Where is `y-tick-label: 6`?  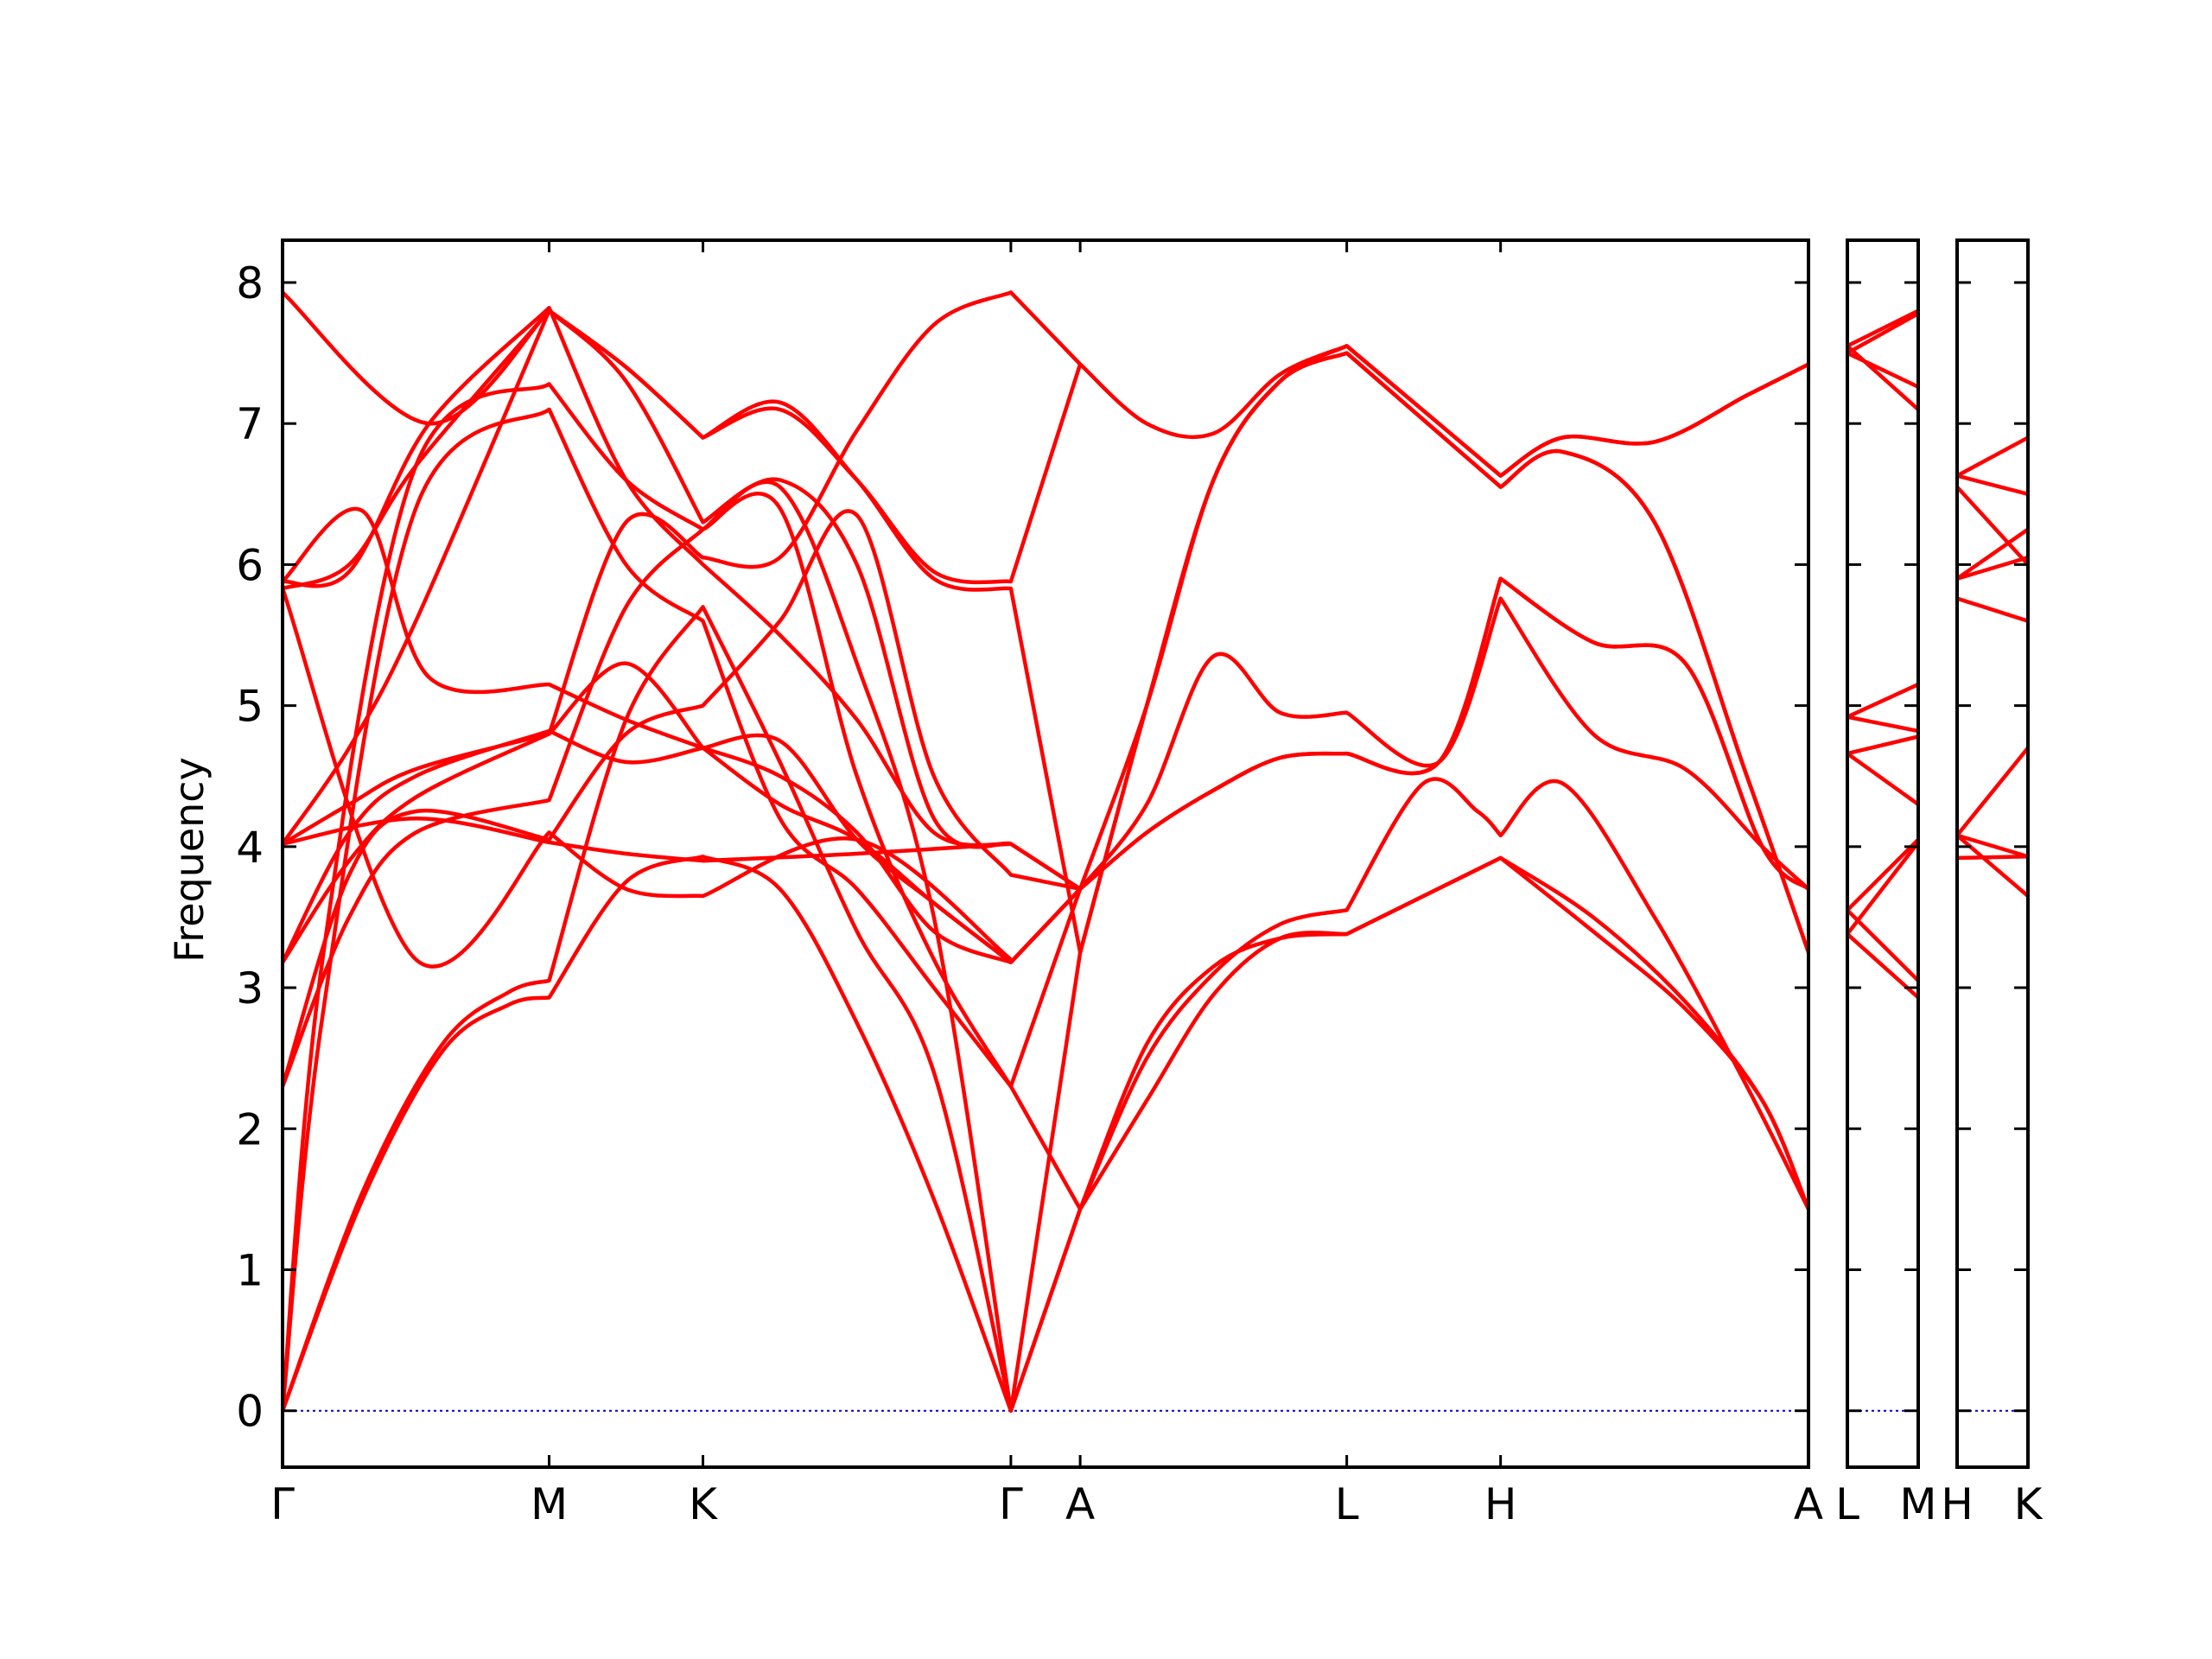
y-tick-label: 6 is located at coordinates (250, 565).